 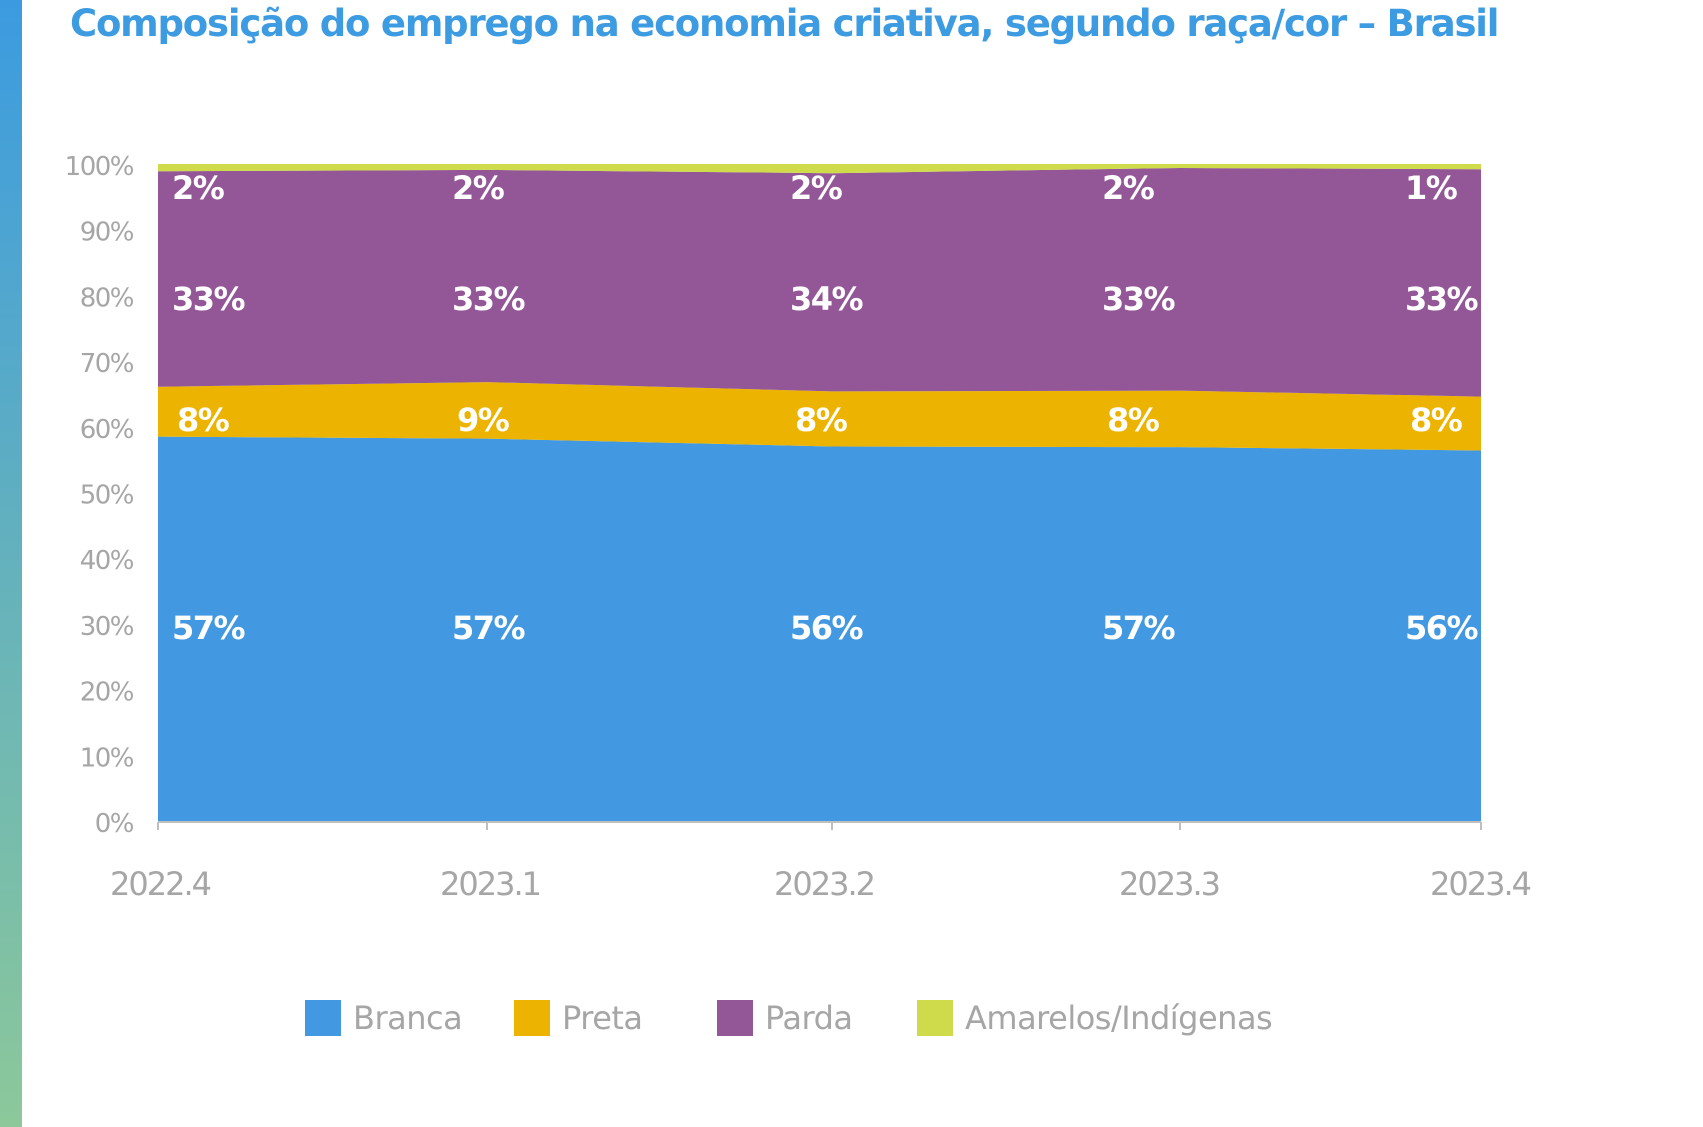 What do you see at coordinates (114, 824) in the screenshot?
I see `y-tick-label: 0%` at bounding box center [114, 824].